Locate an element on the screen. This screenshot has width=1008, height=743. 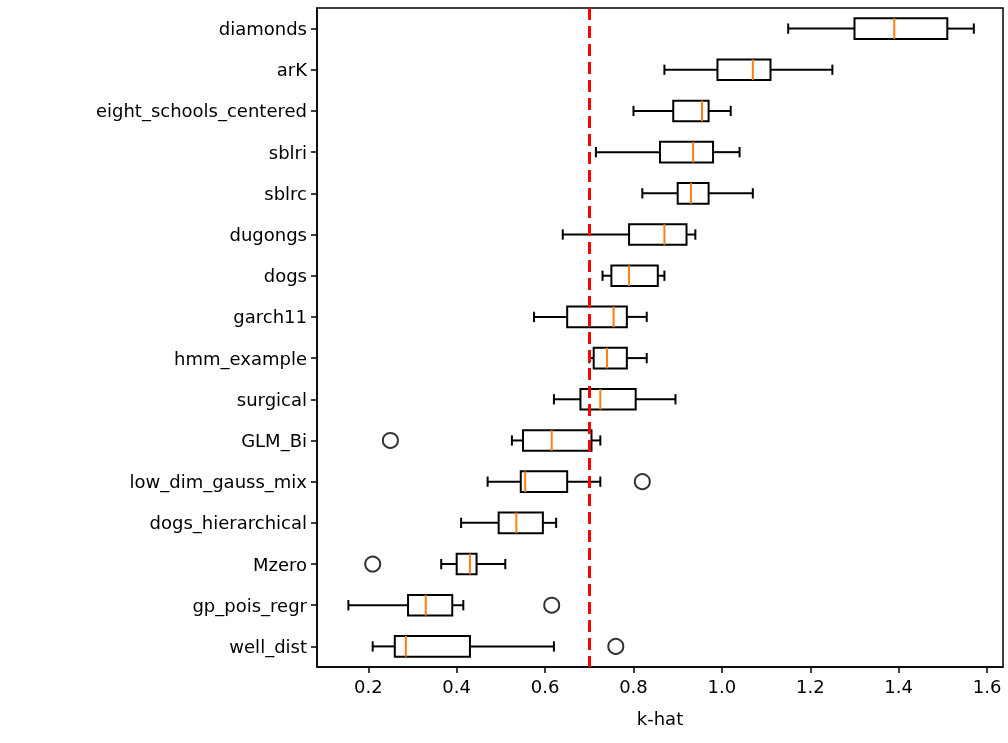
x-tick-label: 1.0 is located at coordinates (722, 686).